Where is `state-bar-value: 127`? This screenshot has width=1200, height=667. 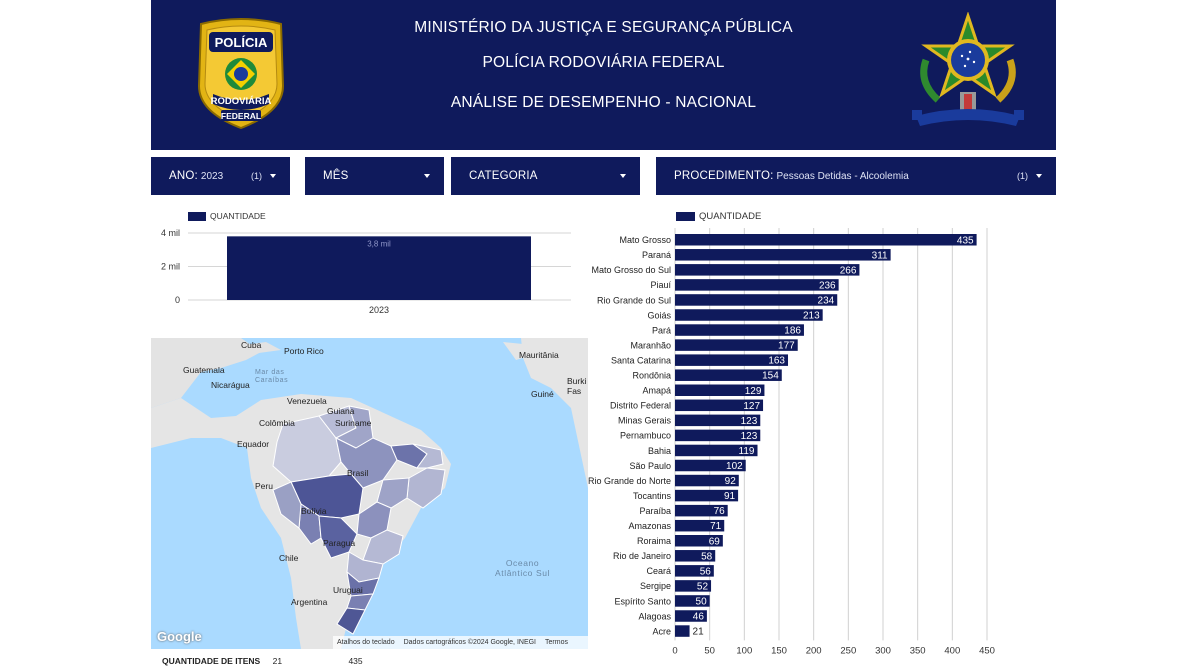
state-bar-value: 127 is located at coordinates (751, 406).